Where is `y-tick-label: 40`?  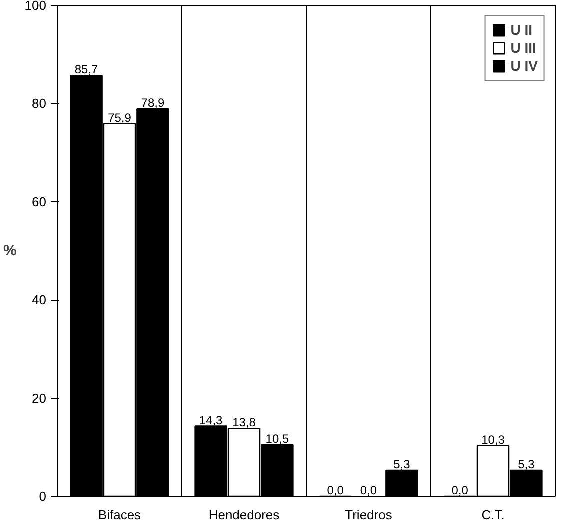
y-tick-label: 40 is located at coordinates (39, 300).